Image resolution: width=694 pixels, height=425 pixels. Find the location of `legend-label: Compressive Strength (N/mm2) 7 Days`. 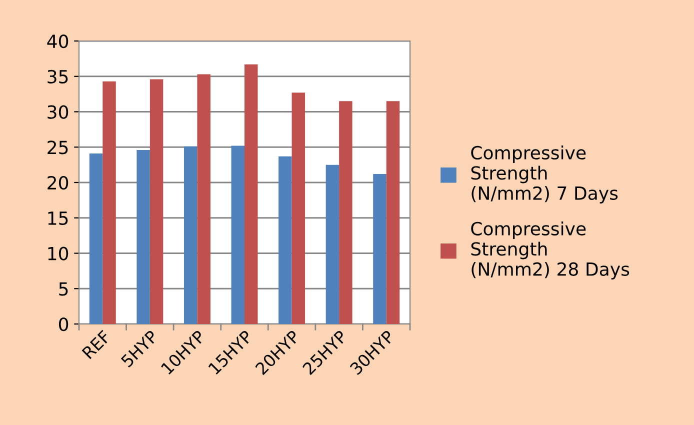

legend-label: Compressive Strength (N/mm2) 7 Days is located at coordinates (544, 175).